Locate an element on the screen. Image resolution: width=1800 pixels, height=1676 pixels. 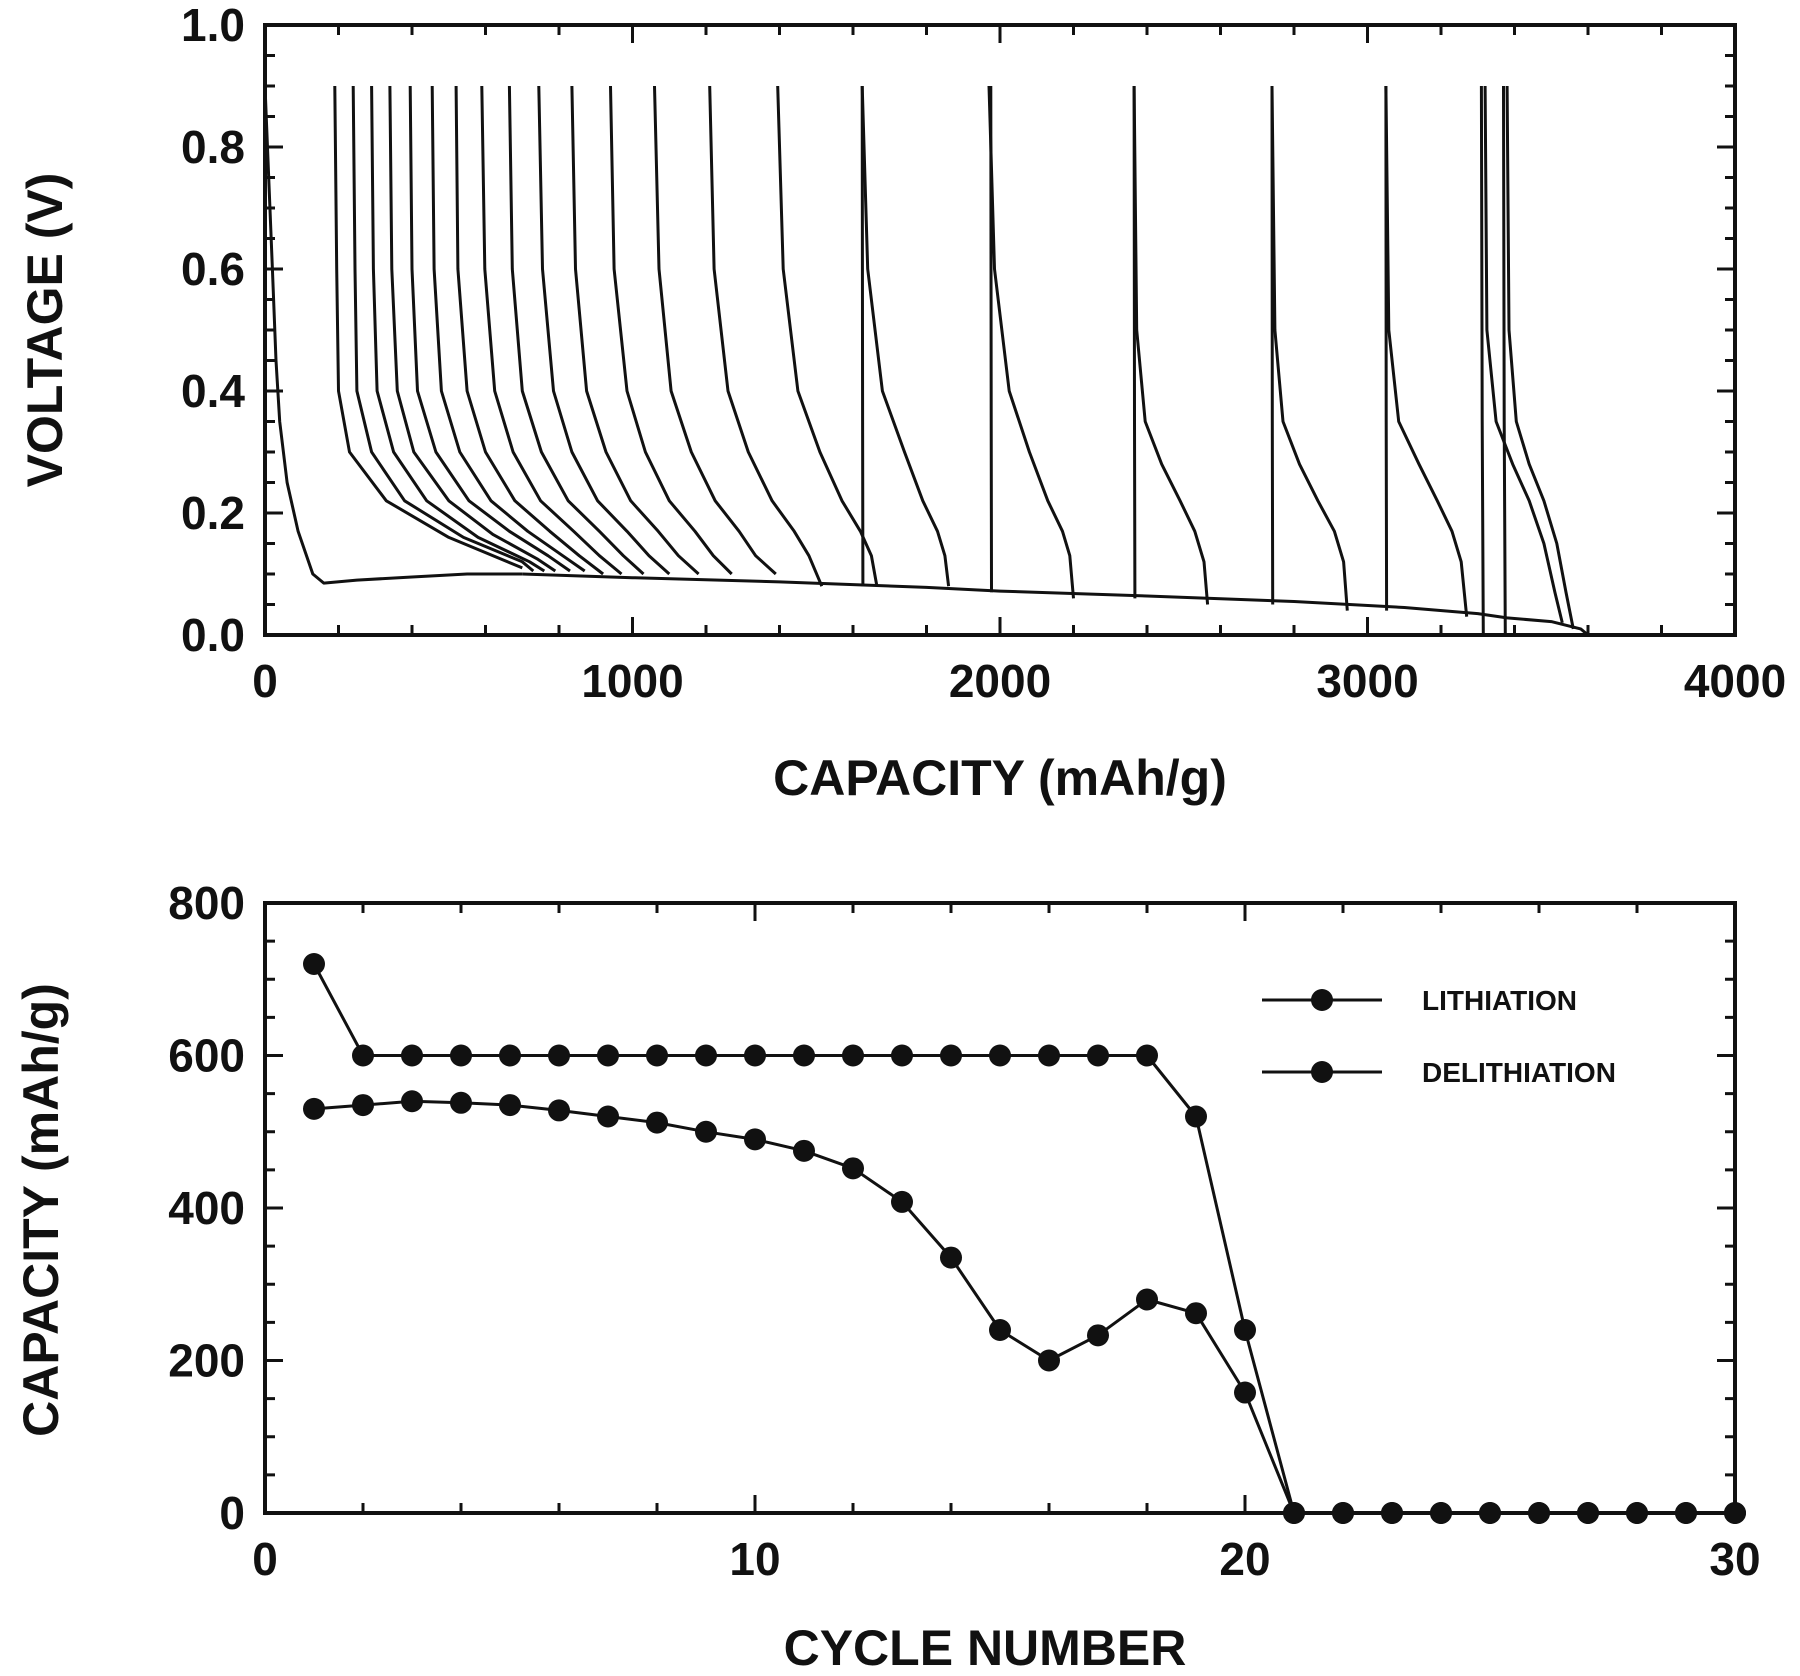
bottom-x-tick-label: 30 is located at coordinates (1734, 1559).